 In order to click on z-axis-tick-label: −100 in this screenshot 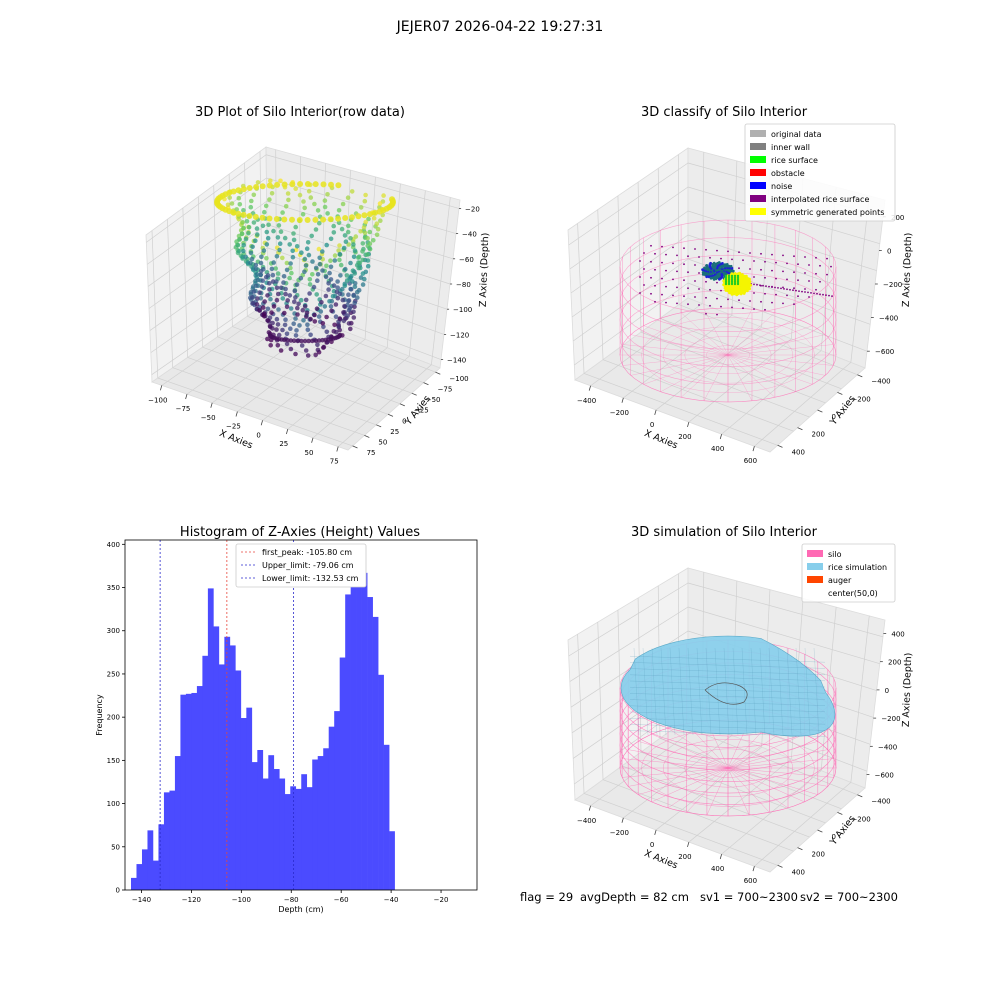, I will do `click(462, 310)`.